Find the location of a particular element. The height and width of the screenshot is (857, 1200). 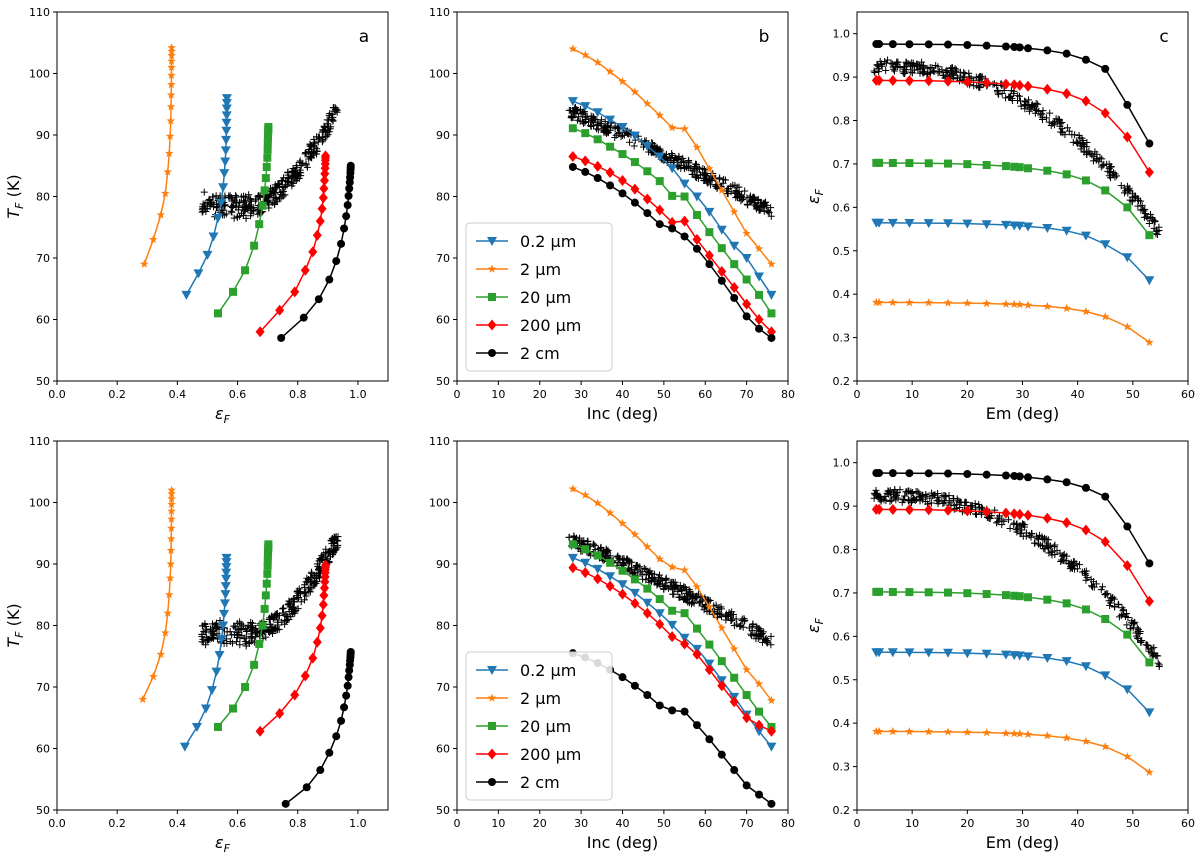

y-tick-label: 0.9 is located at coordinates (842, 77).